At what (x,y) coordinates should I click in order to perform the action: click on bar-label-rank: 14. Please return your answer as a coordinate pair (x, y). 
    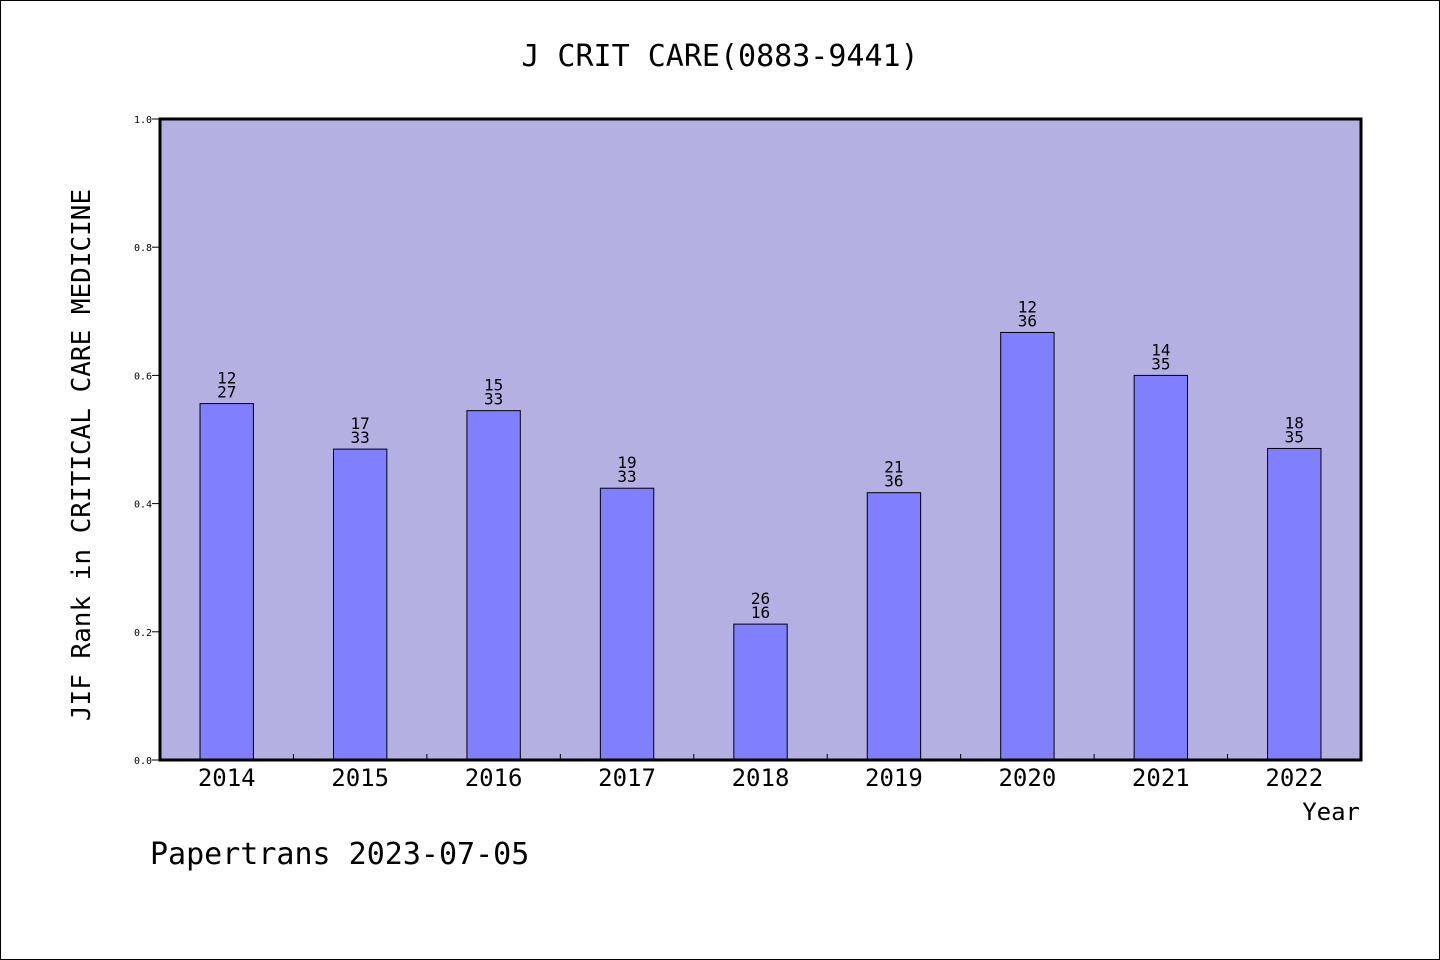
    Looking at the image, I should click on (1160, 349).